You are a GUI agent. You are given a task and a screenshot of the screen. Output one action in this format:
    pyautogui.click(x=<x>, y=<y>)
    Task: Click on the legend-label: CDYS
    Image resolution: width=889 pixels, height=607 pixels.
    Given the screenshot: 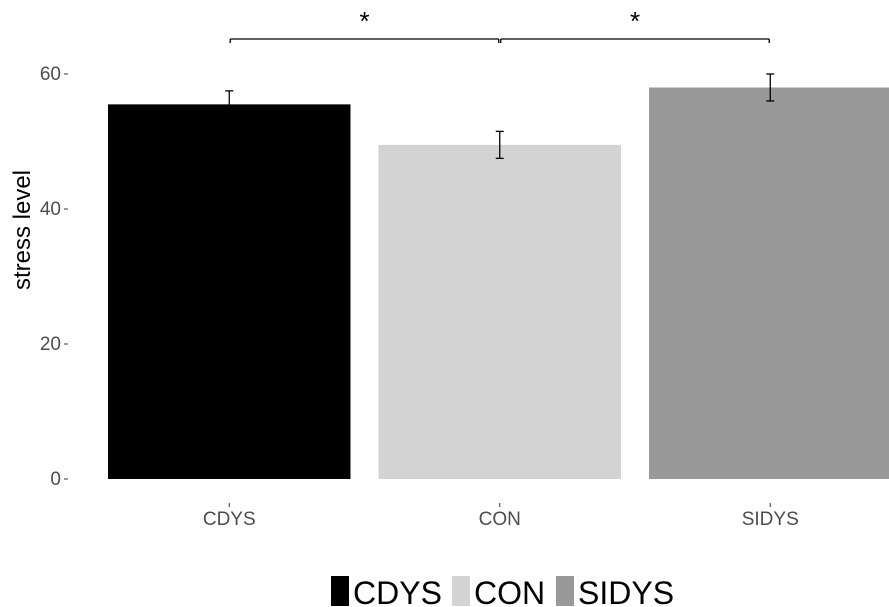 What is the action you would take?
    pyautogui.click(x=397, y=591)
    